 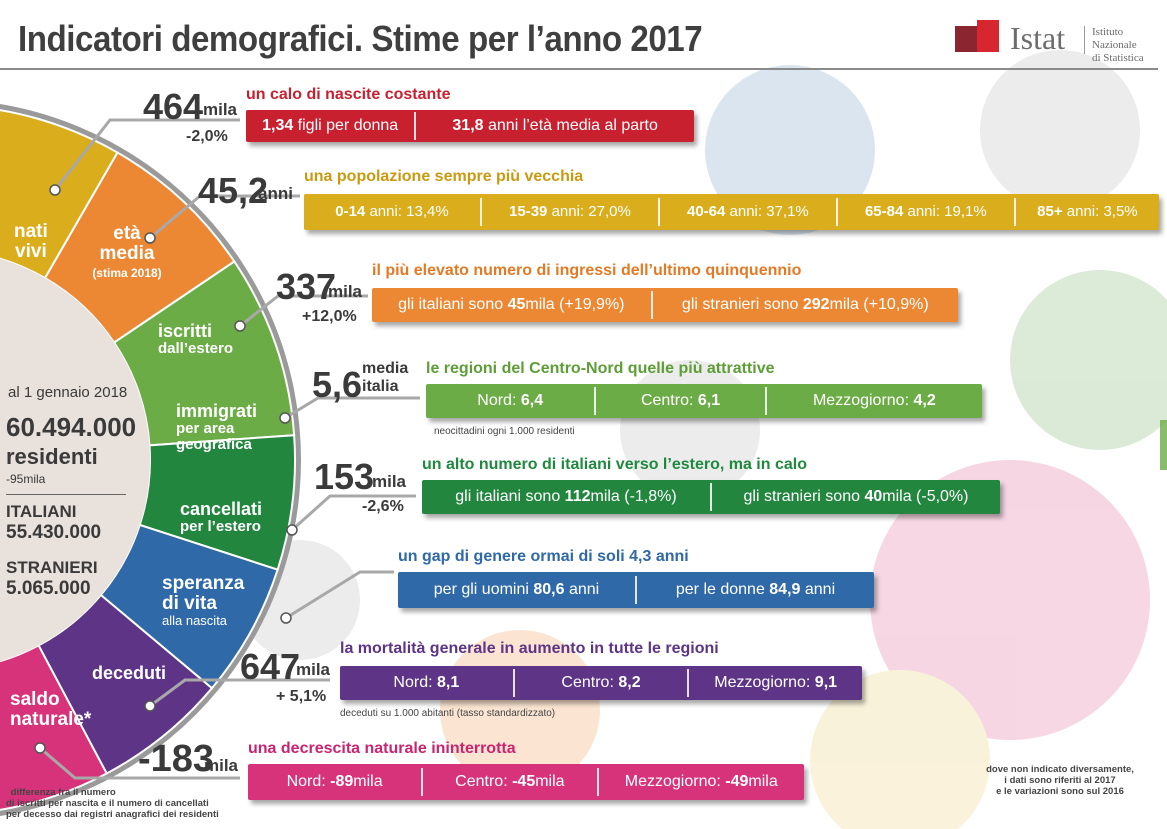 What do you see at coordinates (874, 400) in the screenshot?
I see `immigrati-seg-mezzogiorno: Mezzogiorno: 4,2` at bounding box center [874, 400].